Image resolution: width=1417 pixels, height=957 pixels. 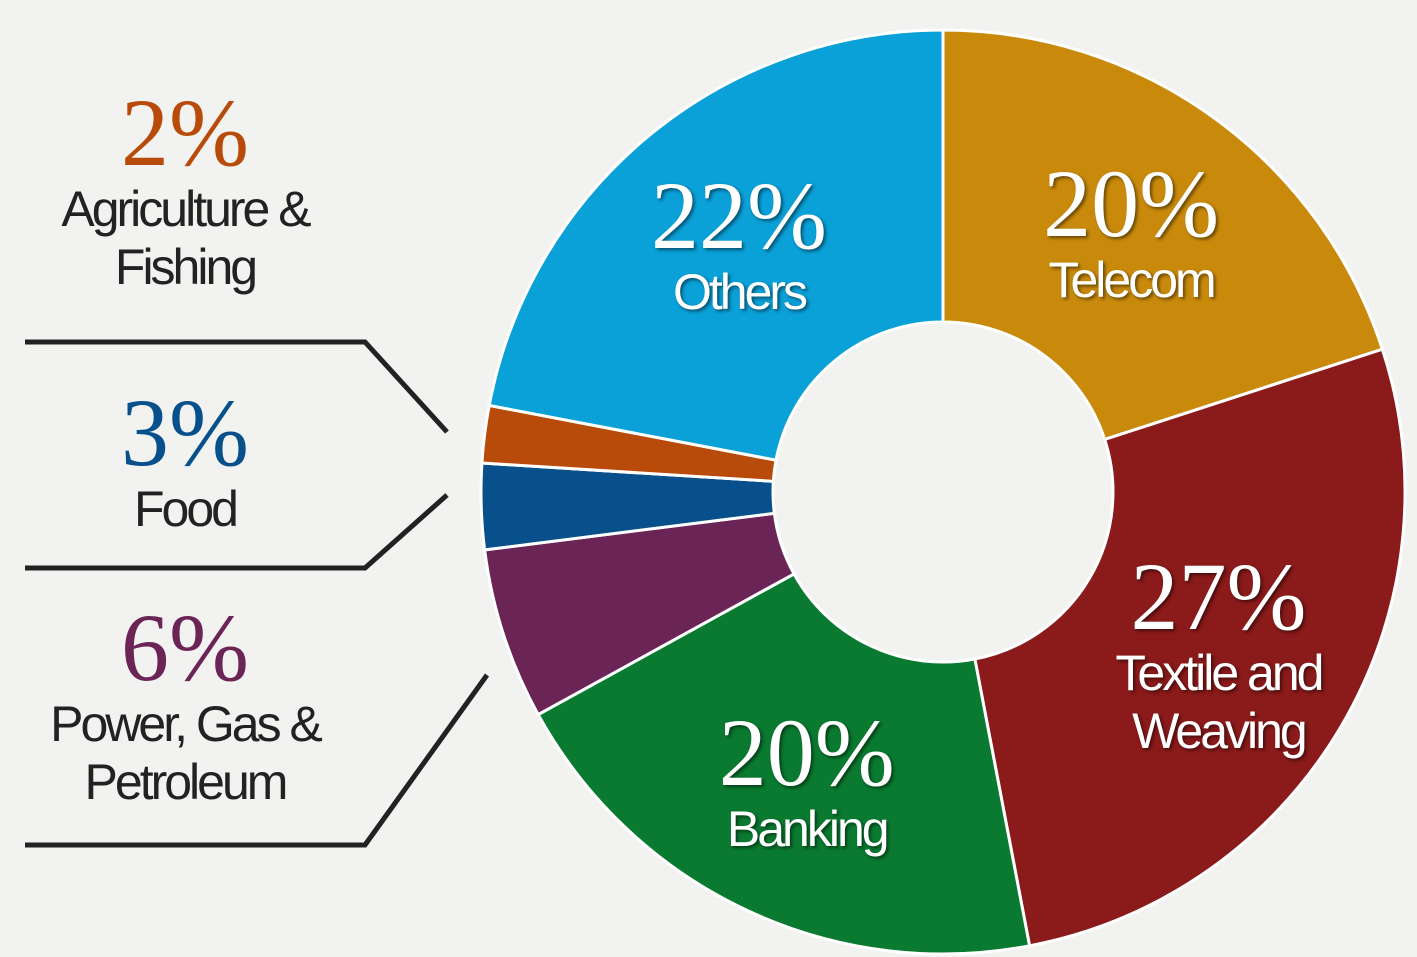 What do you see at coordinates (186, 509) in the screenshot?
I see `category-label: Food` at bounding box center [186, 509].